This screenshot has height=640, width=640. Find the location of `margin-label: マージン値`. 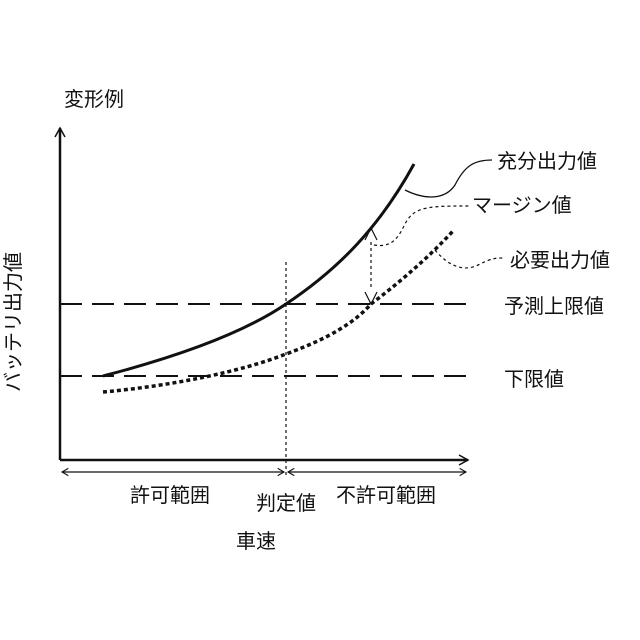

margin-label: マージン値 is located at coordinates (522, 205).